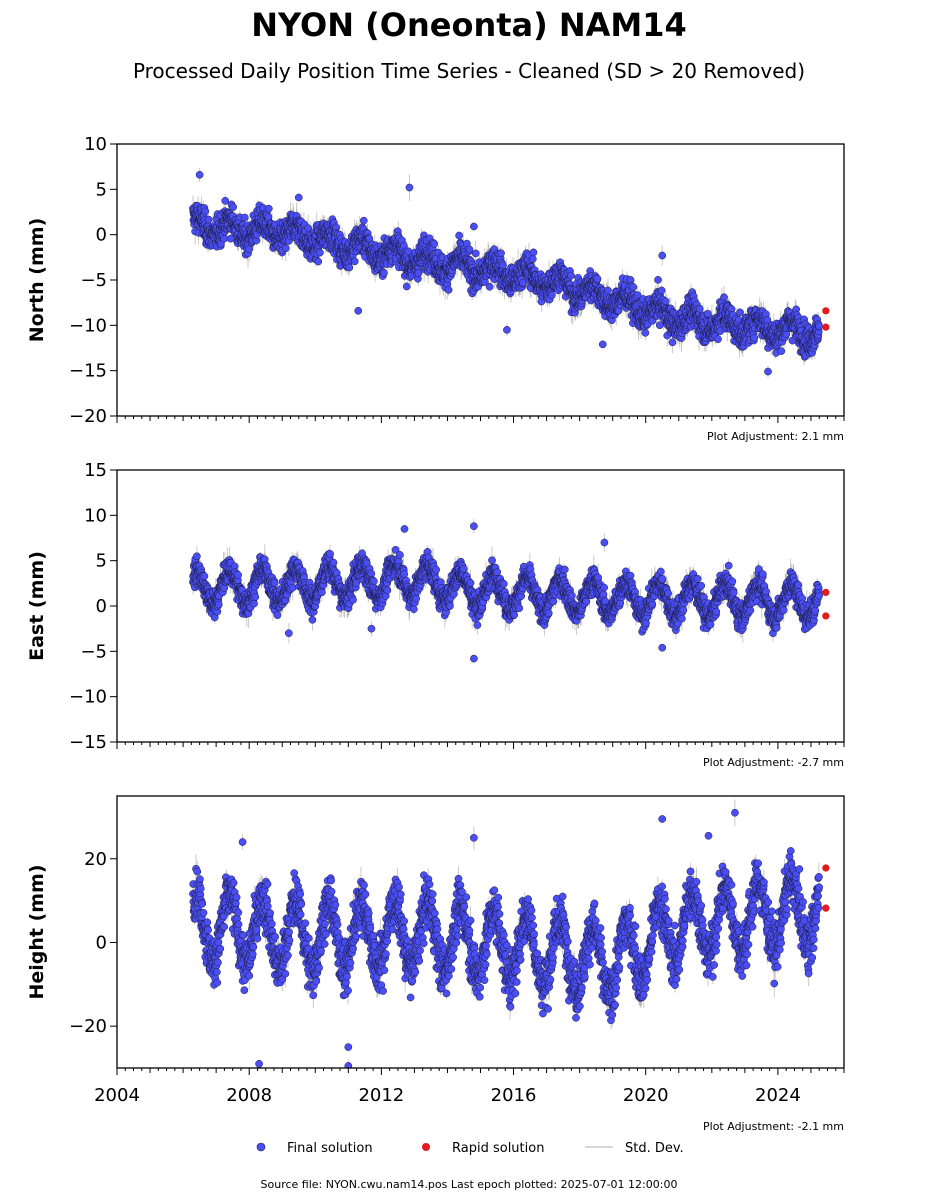 Image resolution: width=937 pixels, height=1200 pixels. I want to click on y-tick-label: 0, so click(101, 235).